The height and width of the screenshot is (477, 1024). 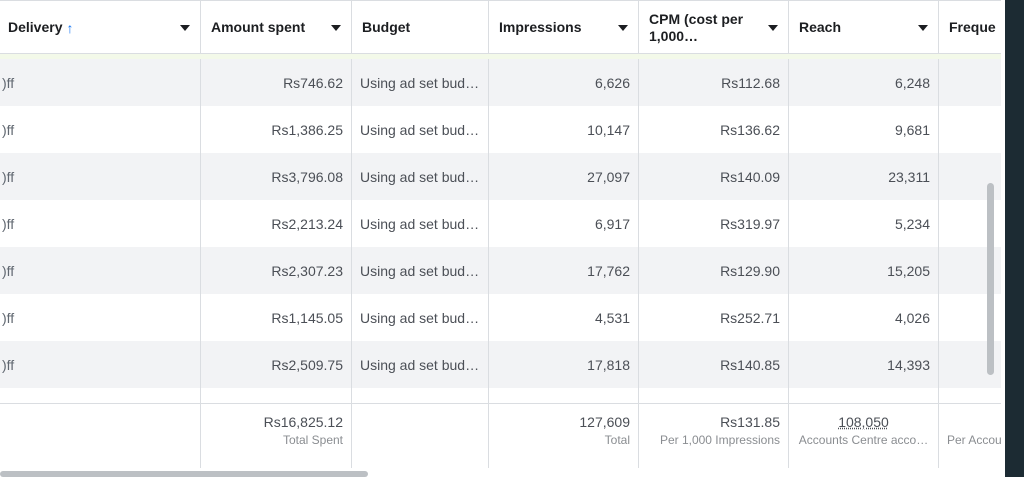 What do you see at coordinates (420, 436) in the screenshot?
I see `summary-budget` at bounding box center [420, 436].